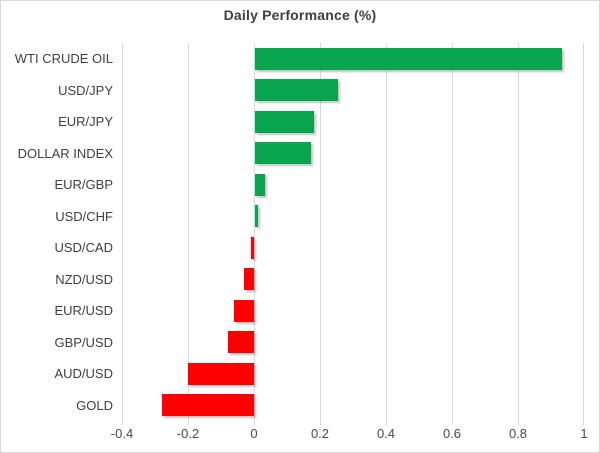 Image resolution: width=600 pixels, height=453 pixels. What do you see at coordinates (518, 234) in the screenshot?
I see `gridline-x-0.8` at bounding box center [518, 234].